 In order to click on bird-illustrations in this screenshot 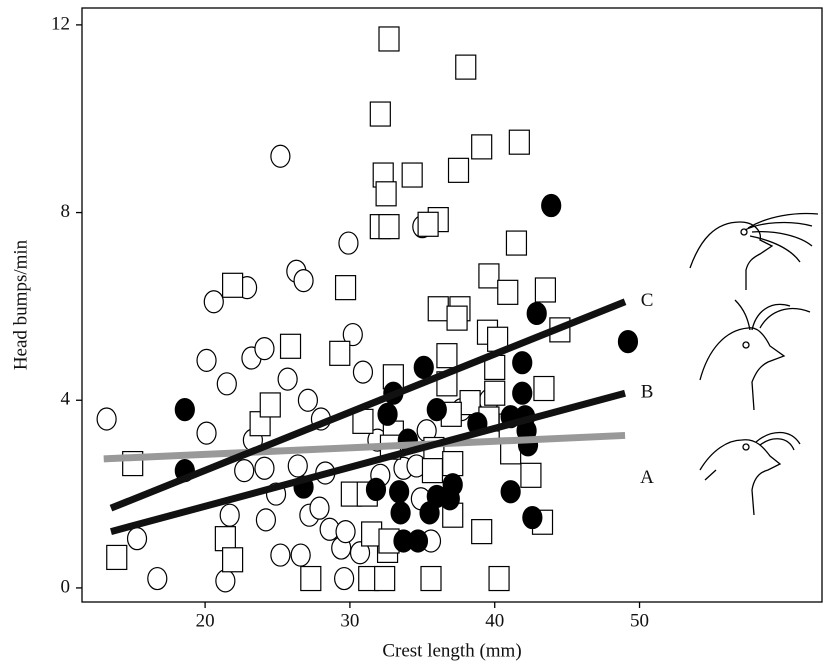, I will do `click(754, 364)`.